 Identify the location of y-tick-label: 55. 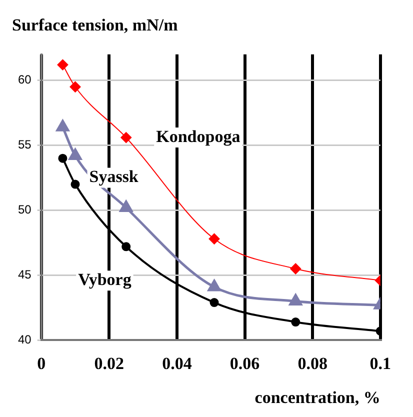
(25, 145).